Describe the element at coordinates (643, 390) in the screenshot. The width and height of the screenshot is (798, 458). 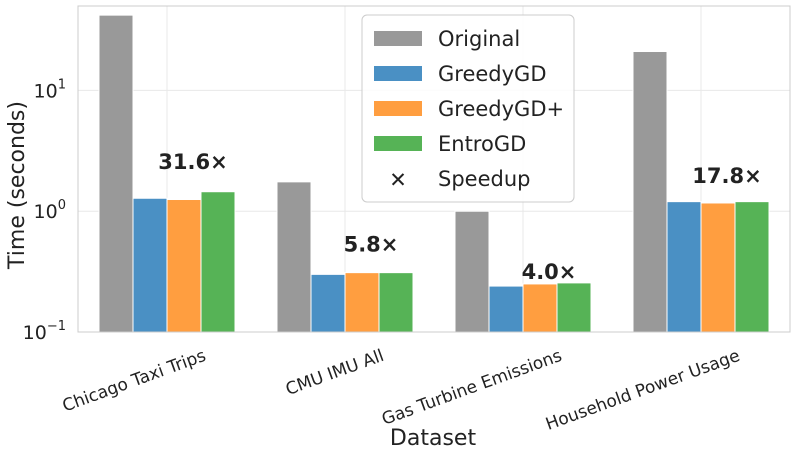
I see `x-tick-label: Household Power Usage` at that location.